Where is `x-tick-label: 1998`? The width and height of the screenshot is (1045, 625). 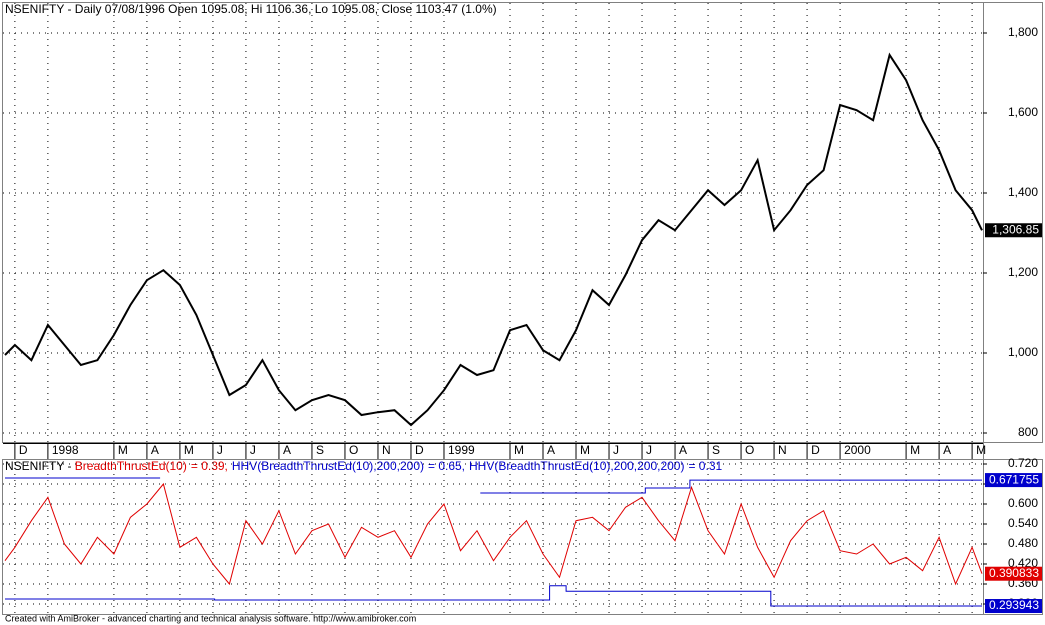 x-tick-label: 1998 is located at coordinates (65, 450).